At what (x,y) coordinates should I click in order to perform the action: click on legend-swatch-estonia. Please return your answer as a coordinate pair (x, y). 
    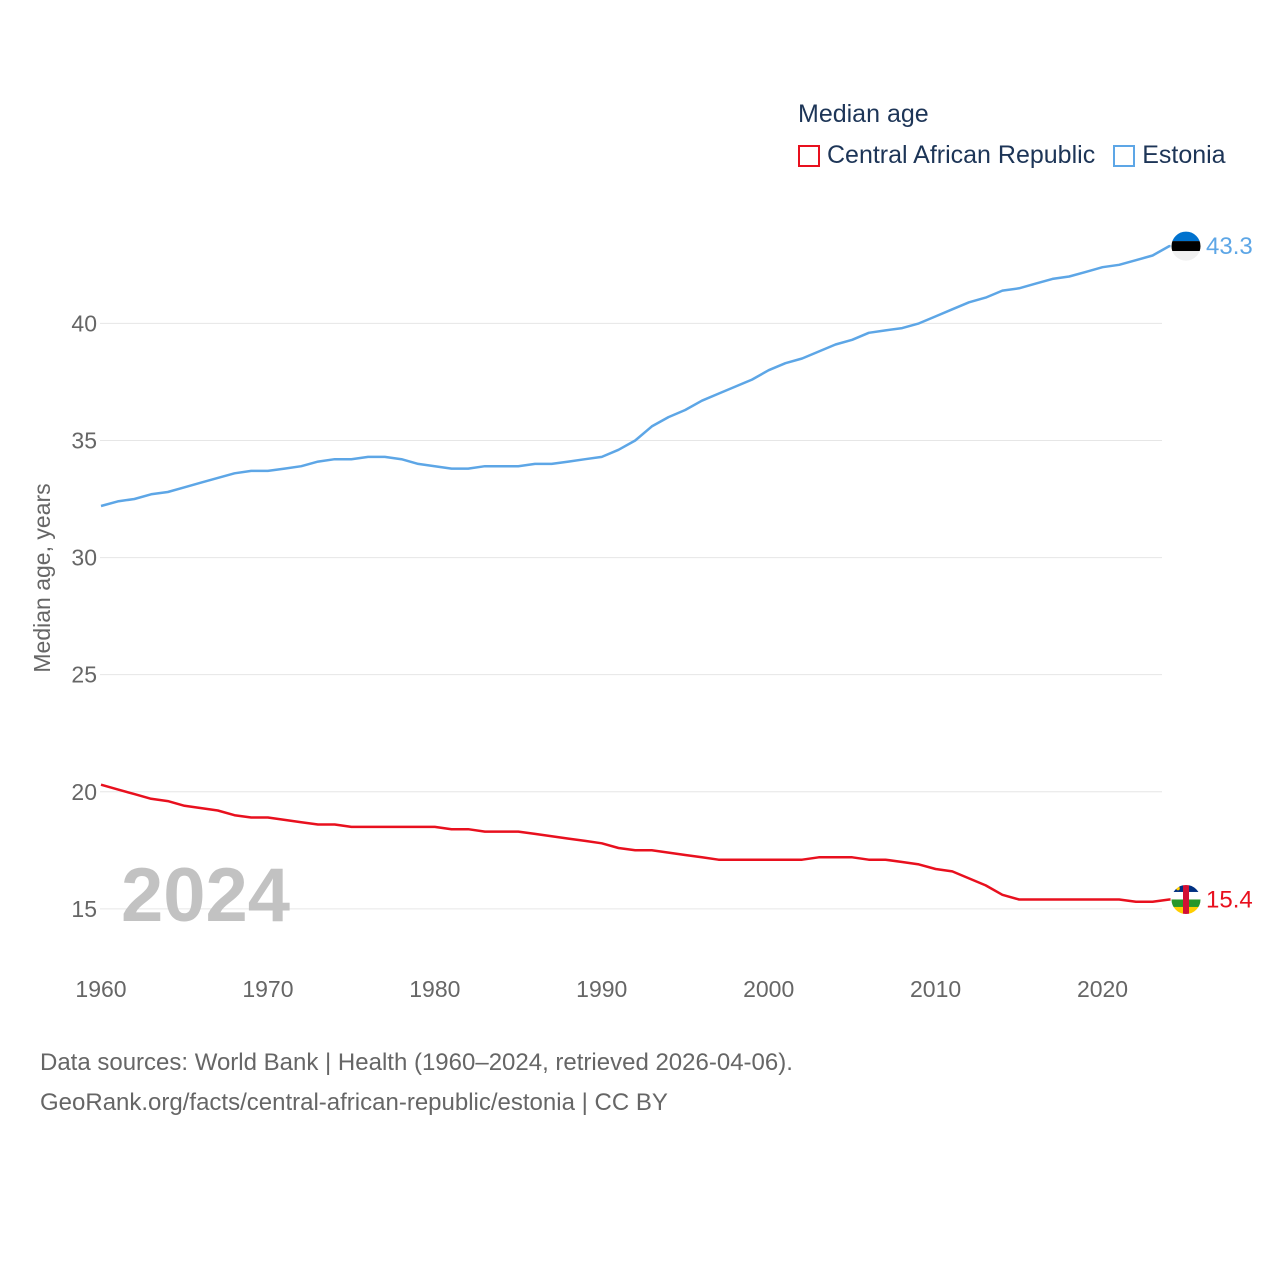
    Looking at the image, I should click on (1124, 155).